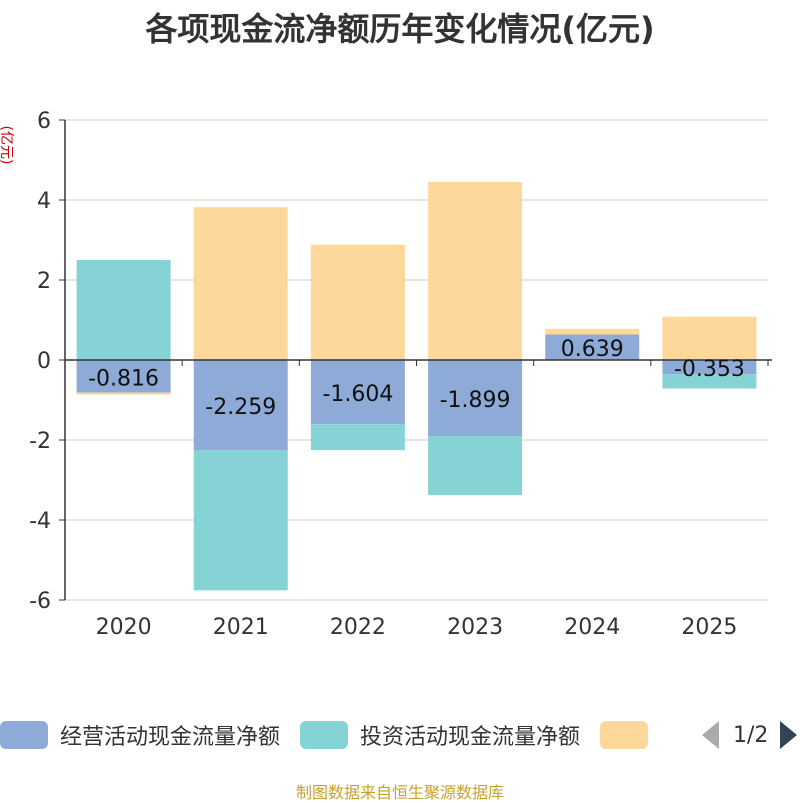 This screenshot has width=800, height=803. What do you see at coordinates (709, 627) in the screenshot?
I see `x-tick-label: 2025` at bounding box center [709, 627].